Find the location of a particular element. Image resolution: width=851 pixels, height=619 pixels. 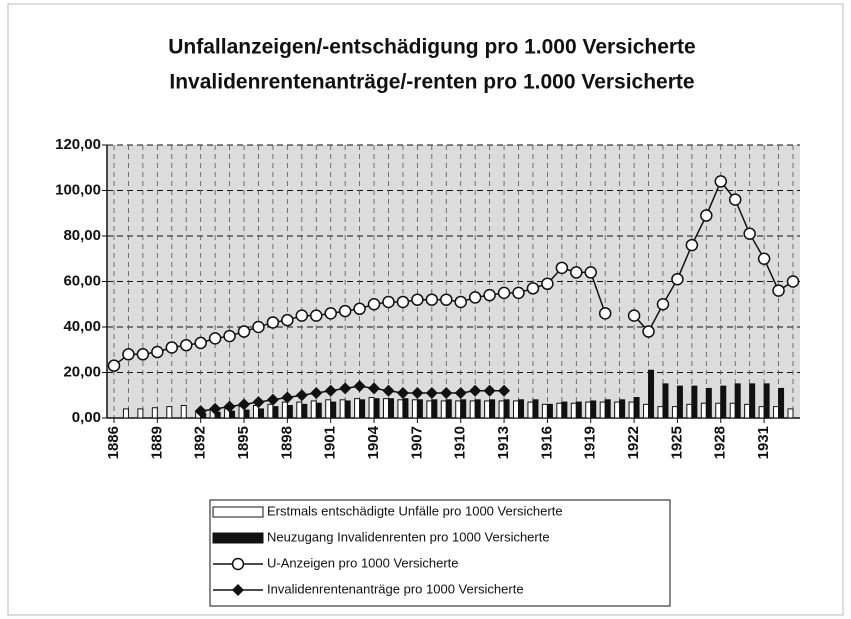

y-tick-label: 100,00 is located at coordinates (78, 189).